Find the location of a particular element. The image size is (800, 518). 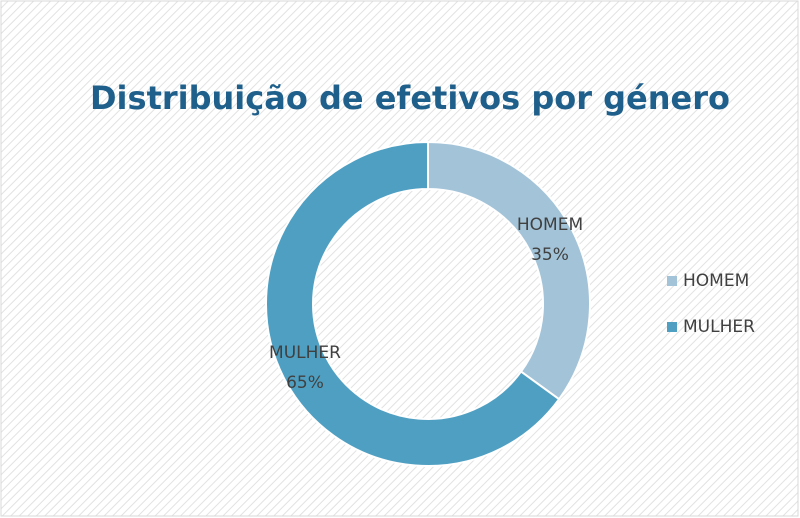

data-label-value: 35% is located at coordinates (550, 255).